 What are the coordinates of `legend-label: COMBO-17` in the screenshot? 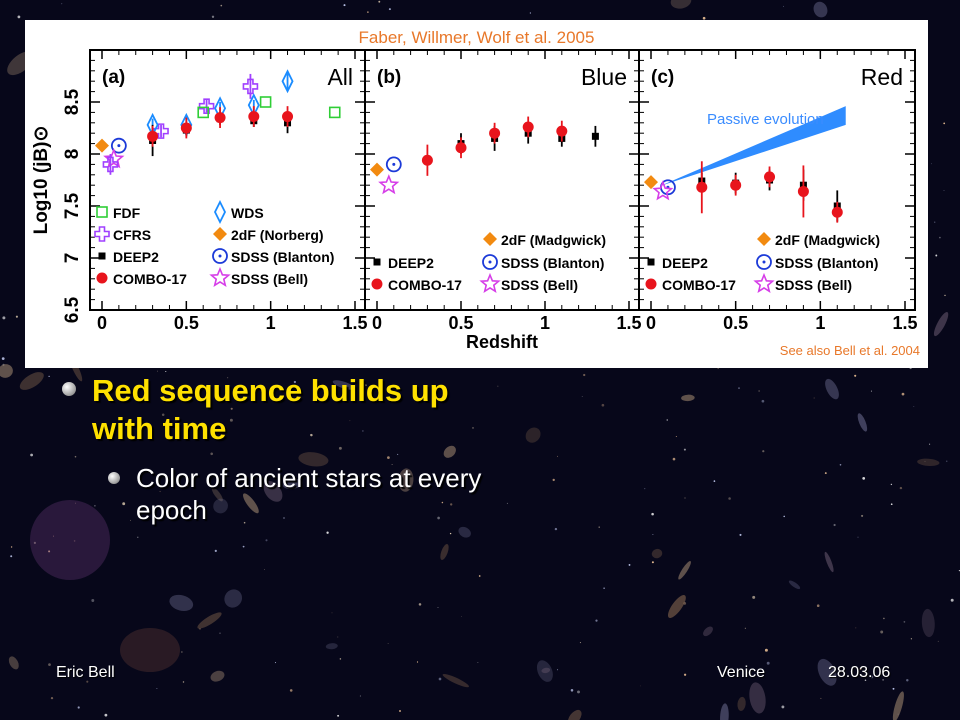 It's located at (150, 279).